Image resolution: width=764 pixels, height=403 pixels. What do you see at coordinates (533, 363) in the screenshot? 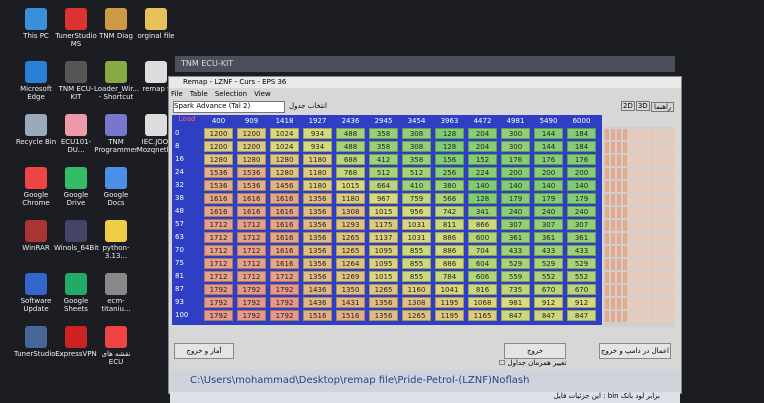
I see `checkbox: ☐ تغییر همزمان جداول` at bounding box center [533, 363].